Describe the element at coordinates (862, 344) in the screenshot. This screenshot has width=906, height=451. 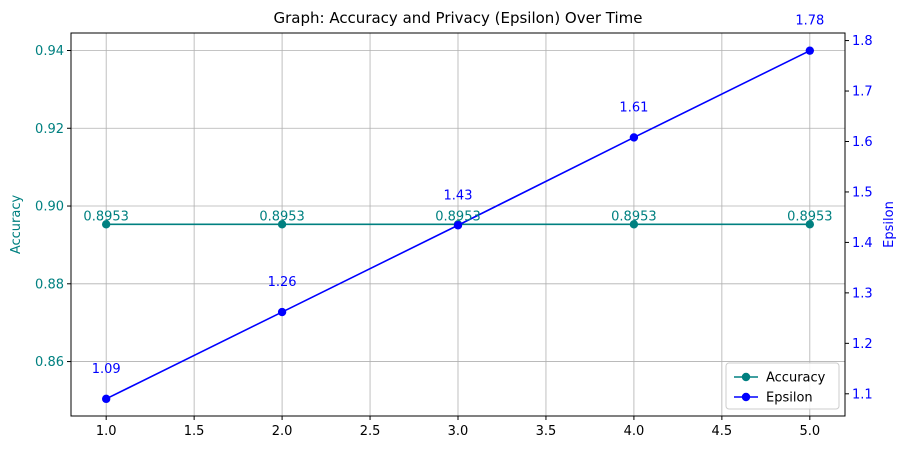
I see `y-right-tick-label: 1.2` at that location.